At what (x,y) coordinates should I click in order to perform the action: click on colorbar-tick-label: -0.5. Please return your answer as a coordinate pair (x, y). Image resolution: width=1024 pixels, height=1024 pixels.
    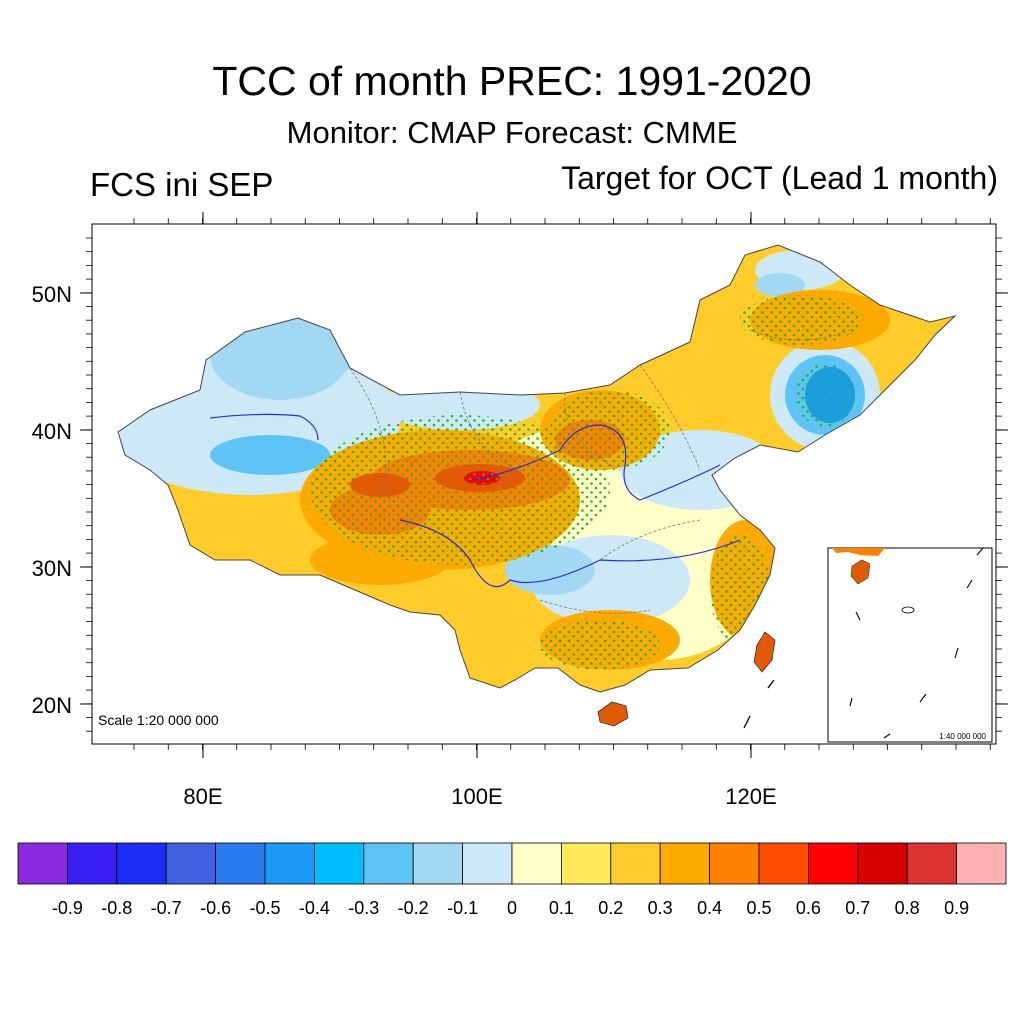
    Looking at the image, I should click on (264, 908).